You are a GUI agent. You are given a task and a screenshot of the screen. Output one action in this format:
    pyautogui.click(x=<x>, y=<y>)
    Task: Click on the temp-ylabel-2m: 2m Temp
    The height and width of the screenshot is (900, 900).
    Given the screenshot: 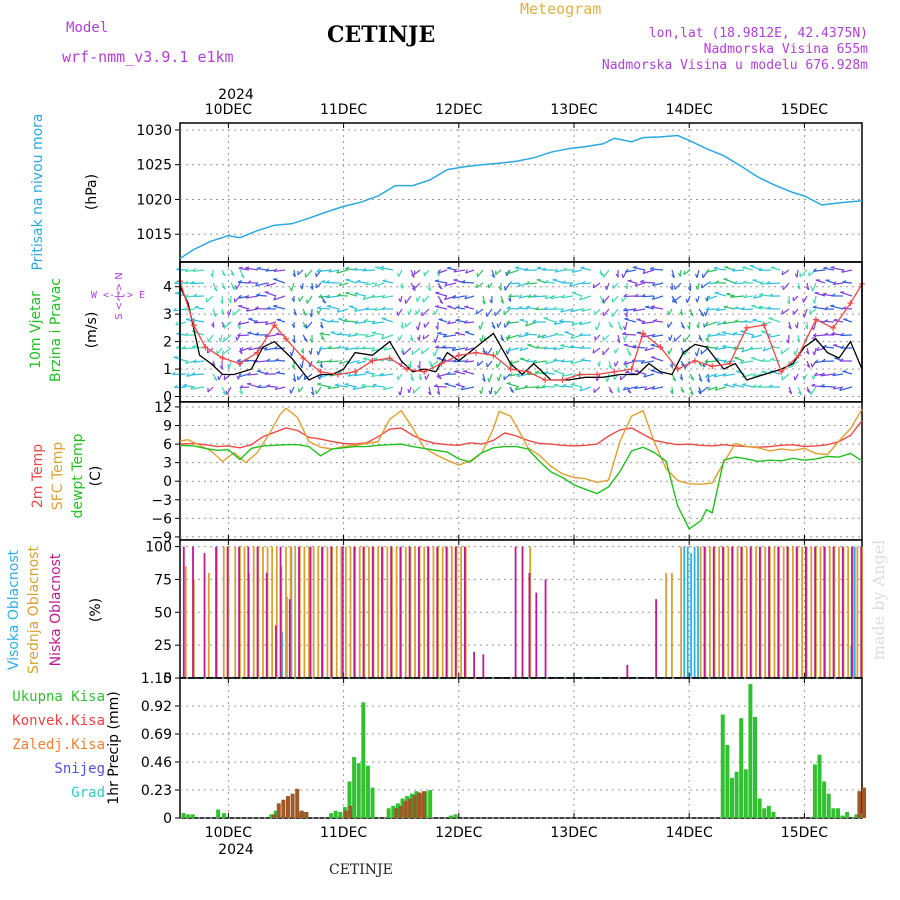 What is the action you would take?
    pyautogui.click(x=38, y=476)
    